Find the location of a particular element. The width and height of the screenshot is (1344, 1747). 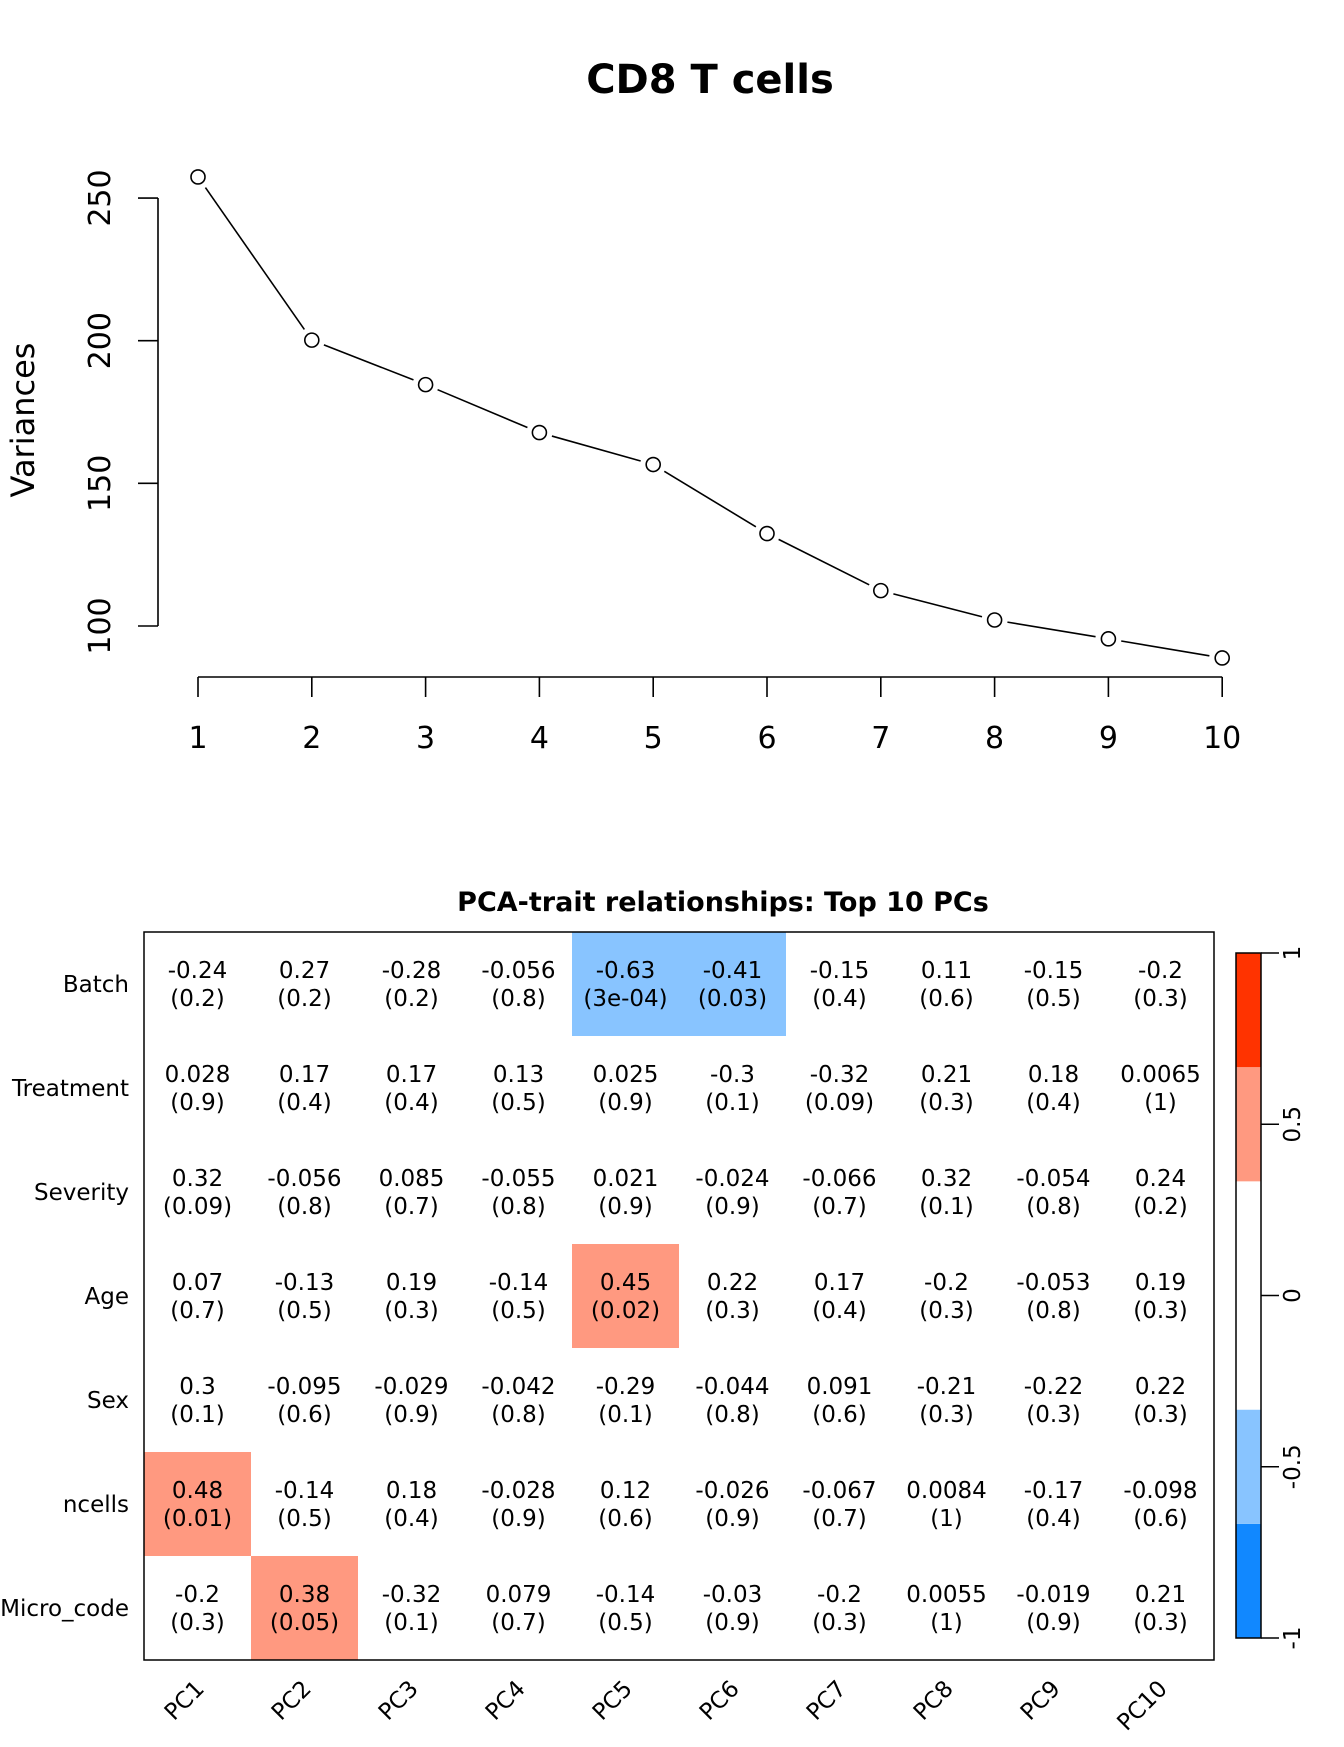

heatmap-cell: -0.019(0.9) is located at coordinates (1054, 1608).